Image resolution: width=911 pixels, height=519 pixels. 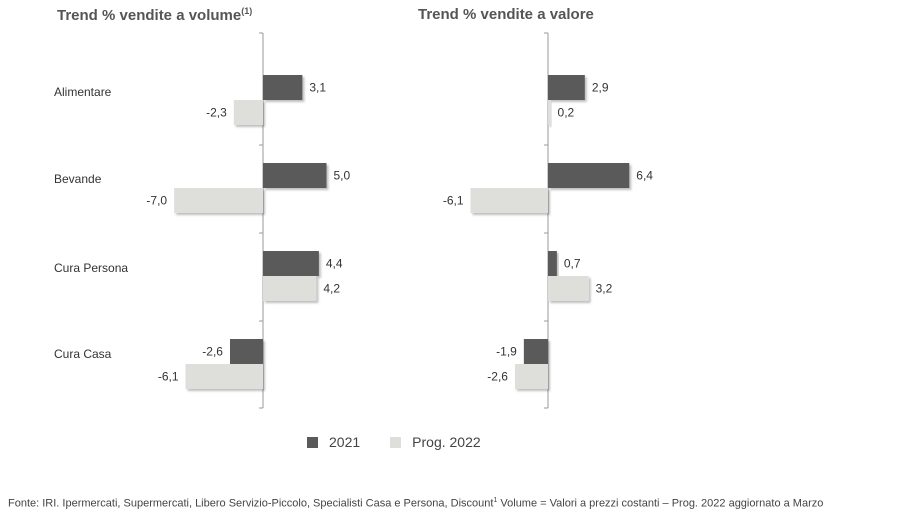 I want to click on data-label-prog-2022-alimentare: 0,2, so click(x=566, y=113).